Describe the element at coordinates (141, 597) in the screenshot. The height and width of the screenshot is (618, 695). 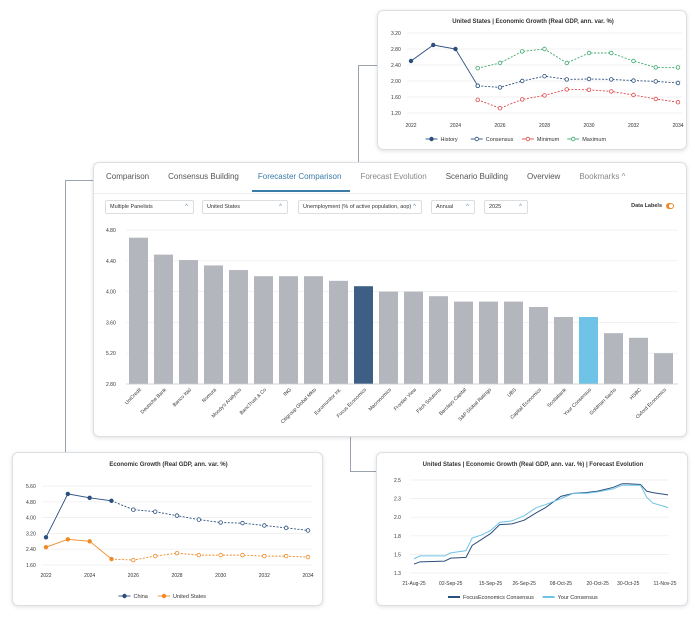
I see `legend-label: China` at that location.